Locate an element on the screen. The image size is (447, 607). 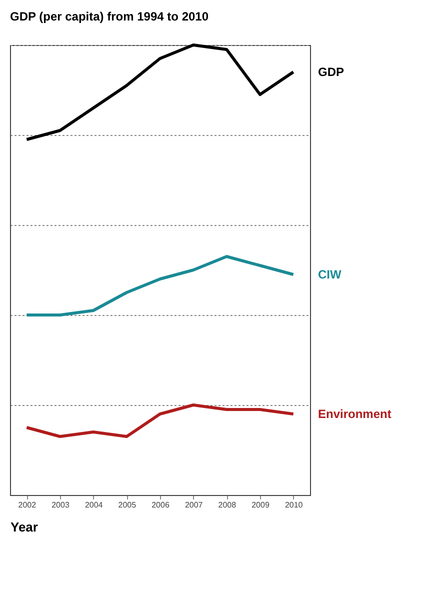
x-tick-label: 2007 is located at coordinates (194, 505).